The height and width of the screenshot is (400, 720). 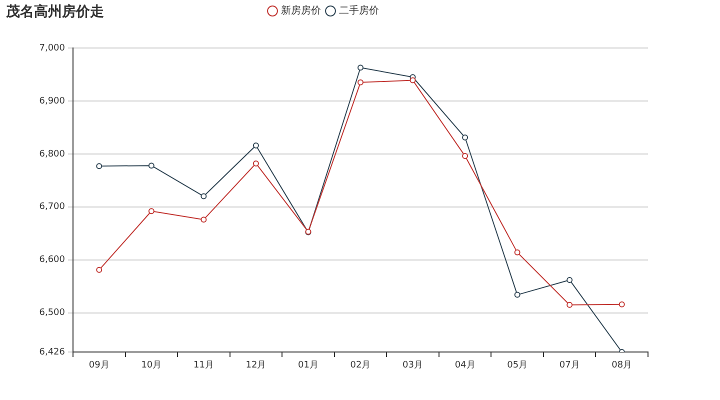 What do you see at coordinates (52, 154) in the screenshot?
I see `y-tick-label: 6,800` at bounding box center [52, 154].